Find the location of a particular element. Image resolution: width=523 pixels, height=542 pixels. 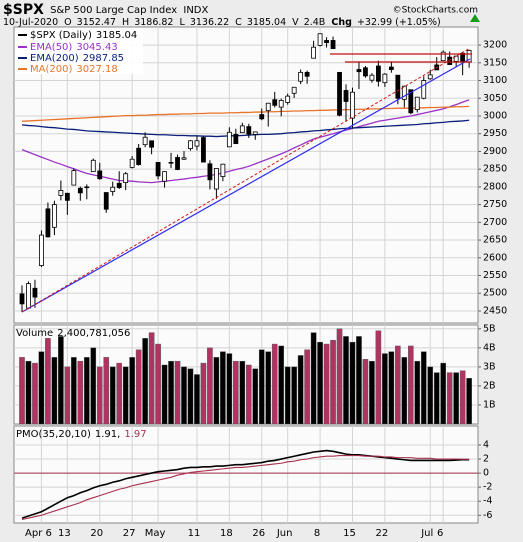

legend-value: 3185.04 is located at coordinates (116, 35).